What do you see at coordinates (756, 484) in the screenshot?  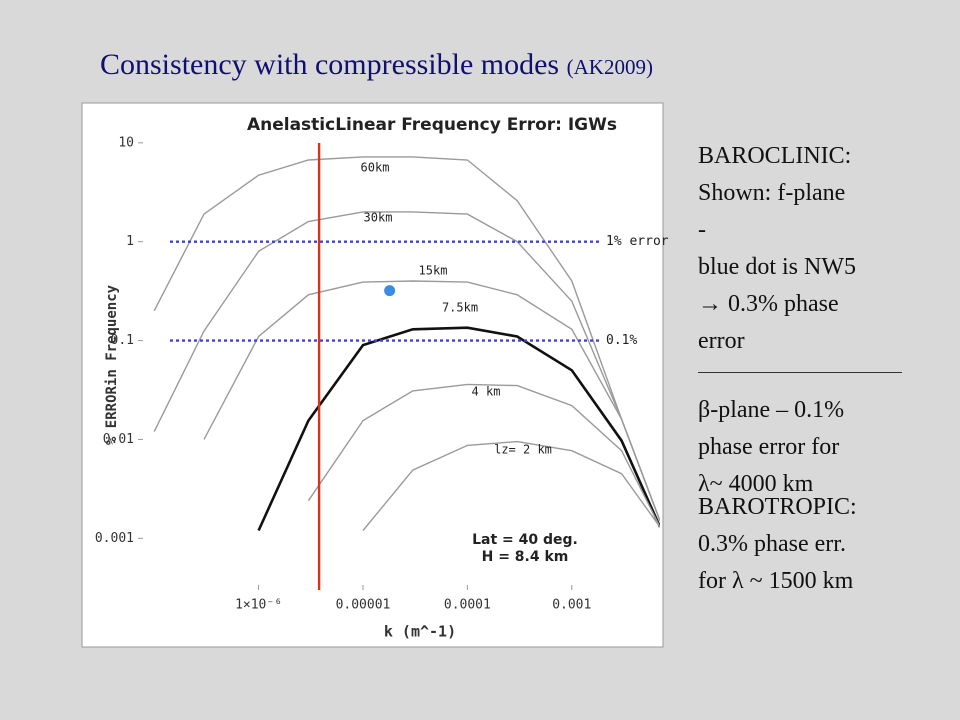 I see `text-line: λ~ 4000 km` at bounding box center [756, 484].